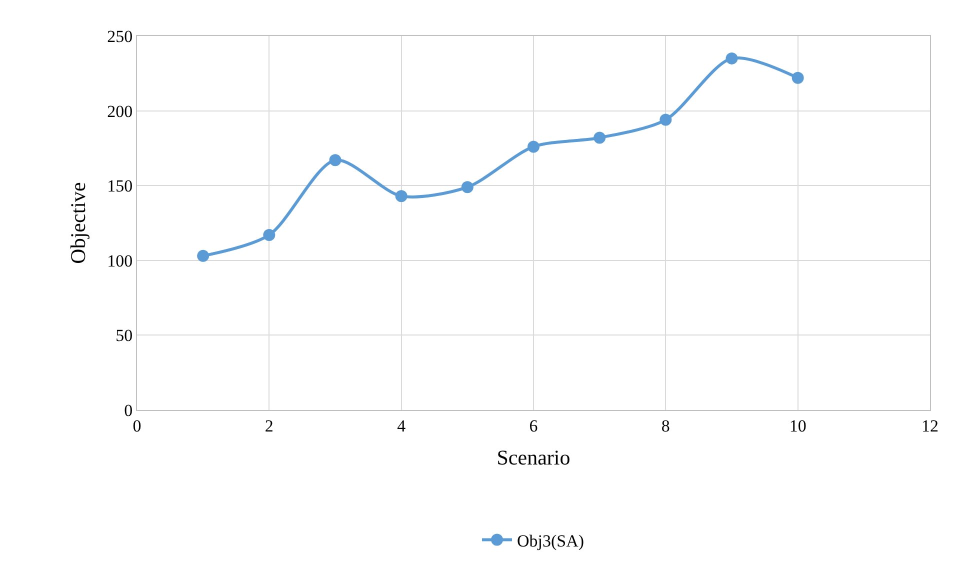  What do you see at coordinates (401, 426) in the screenshot?
I see `x-tick-label: 4` at bounding box center [401, 426].